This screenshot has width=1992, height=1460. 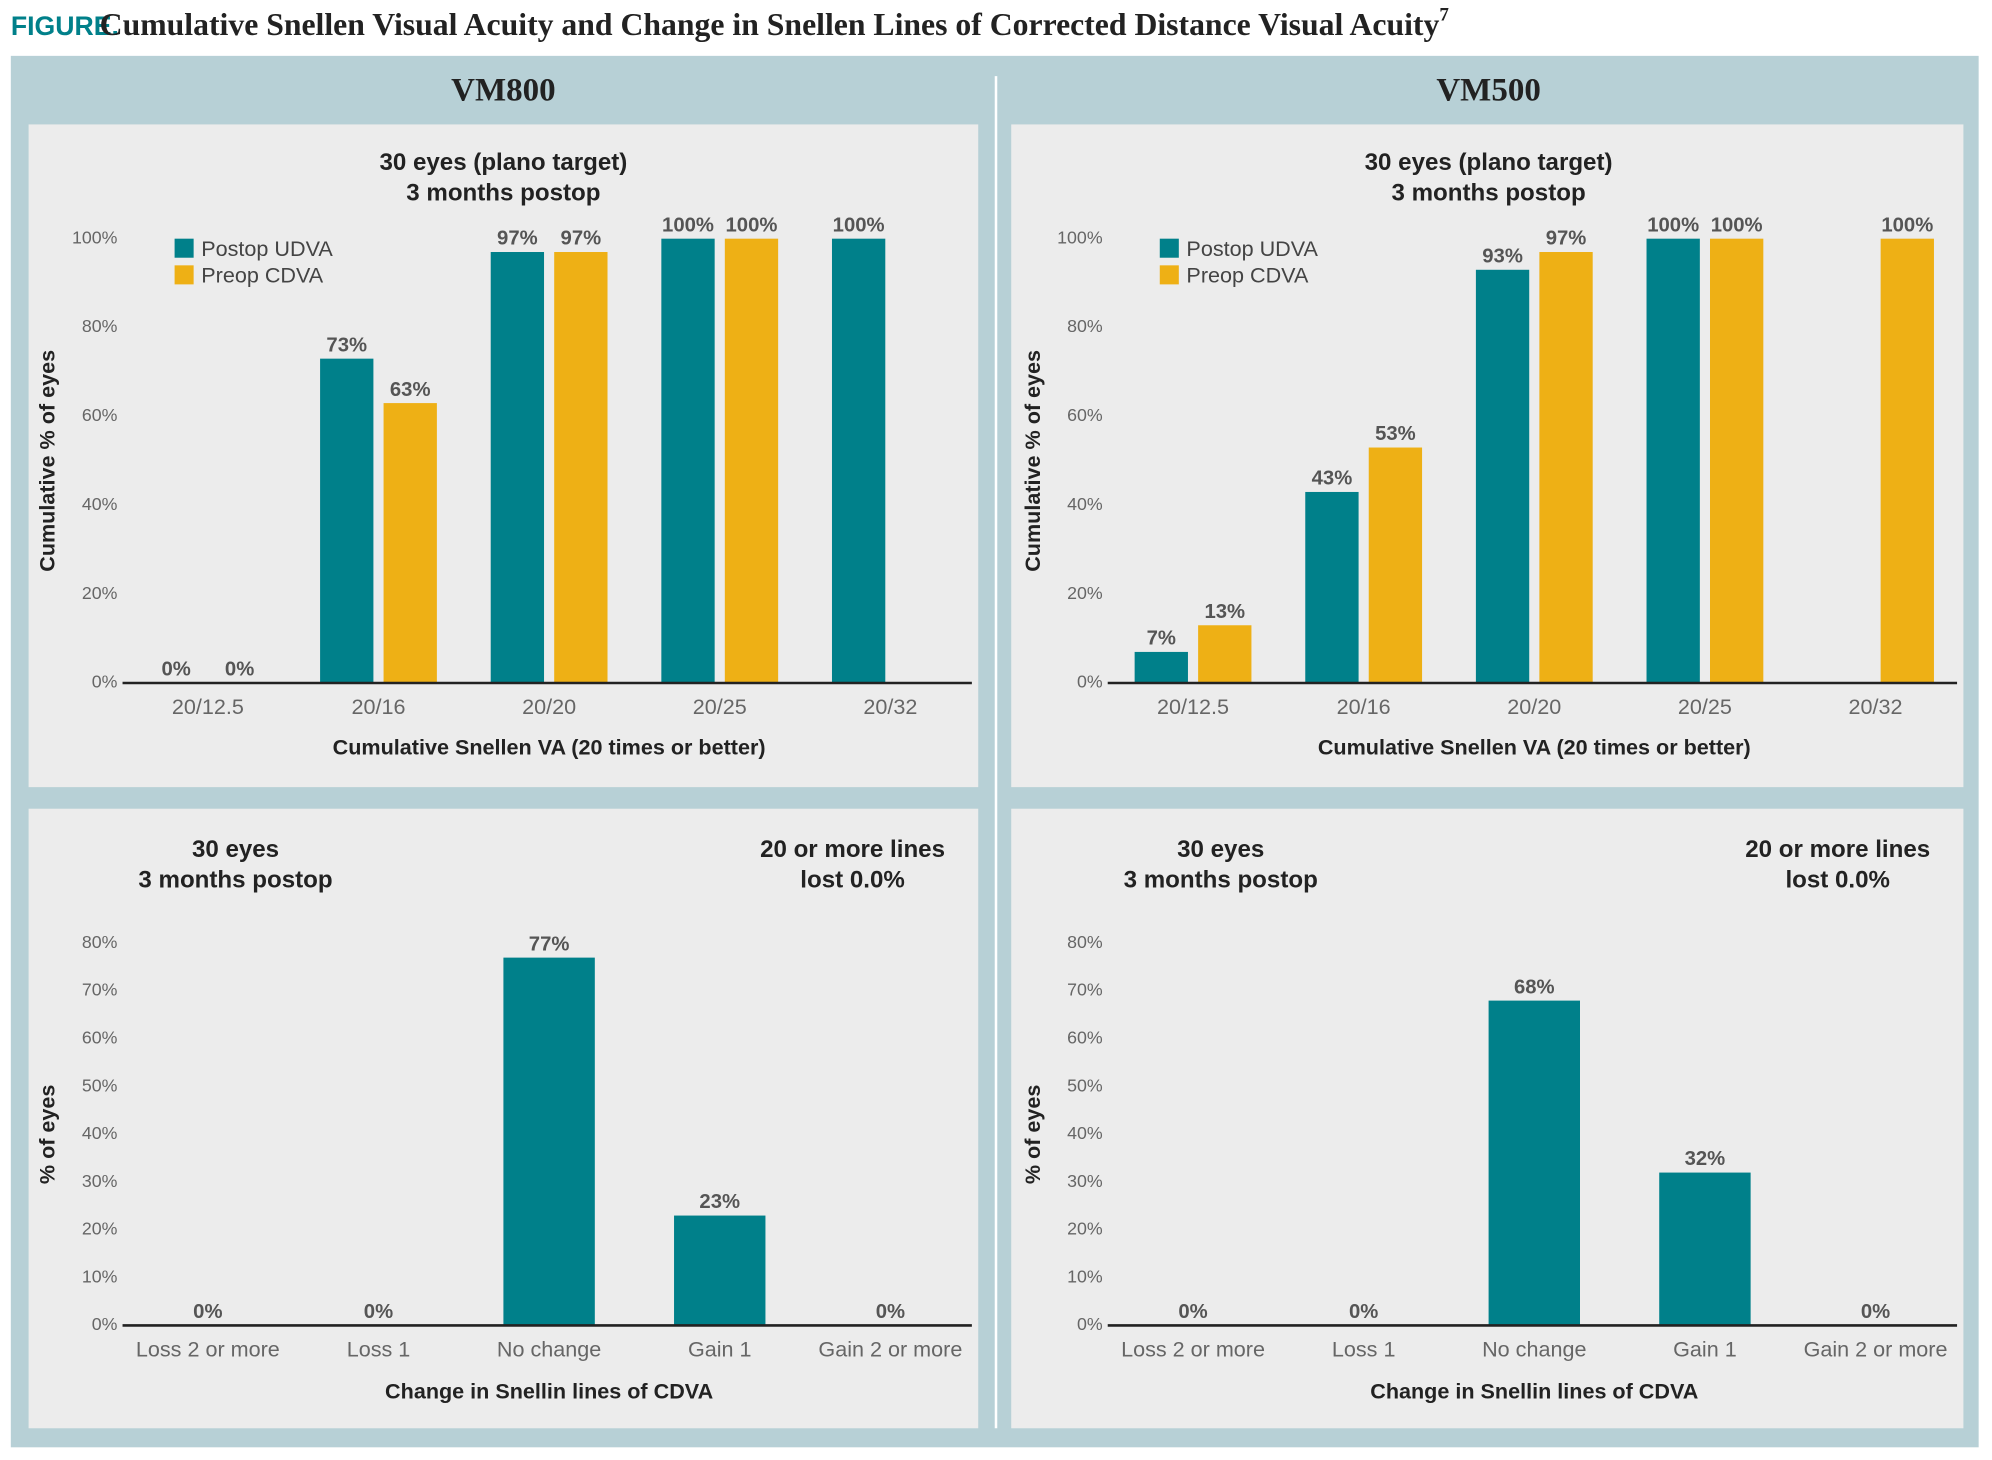 I want to click on y-tick-label: 10%, so click(x=1085, y=1276).